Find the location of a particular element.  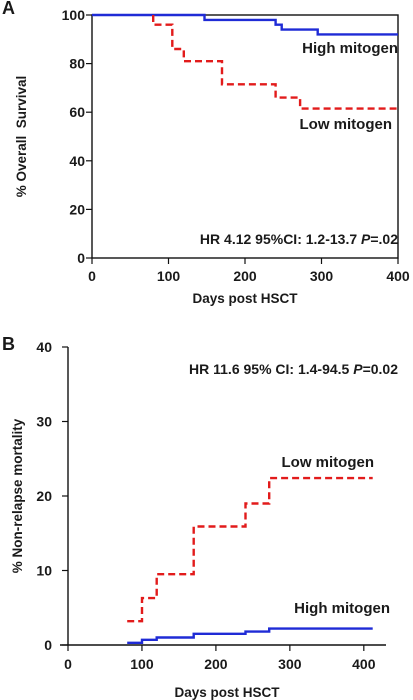

panel-b-x-axis-label: Days post HSCT is located at coordinates (227, 692).